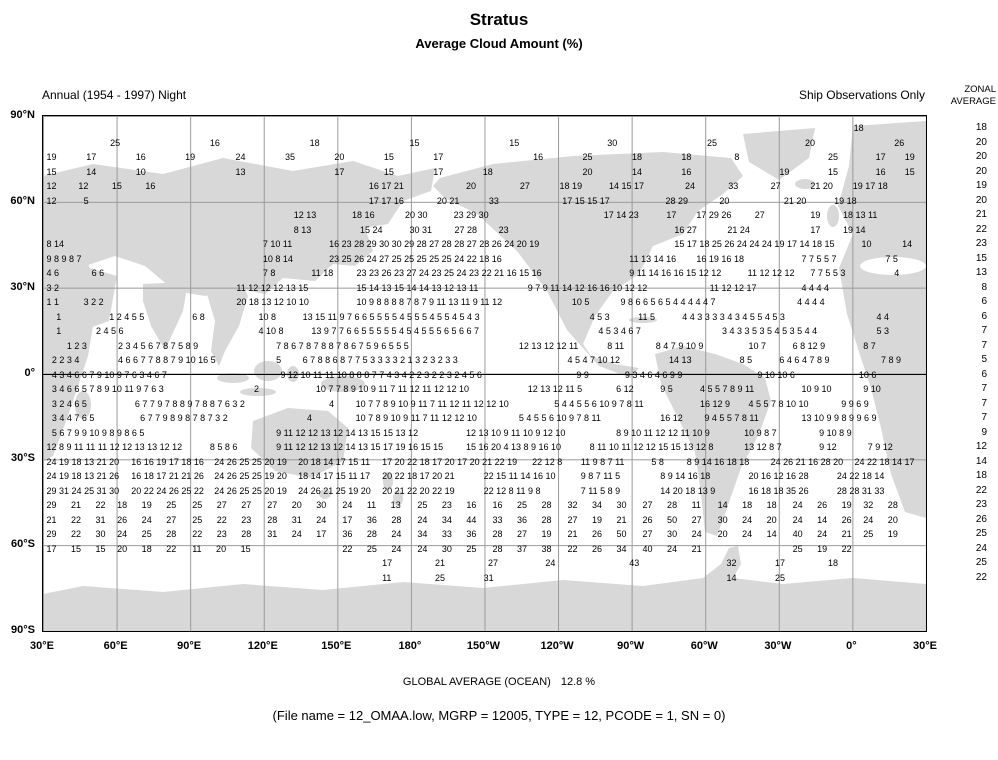 The height and width of the screenshot is (760, 998). What do you see at coordinates (76, 345) in the screenshot?
I see `cloud-amount-values: 1 2 3` at bounding box center [76, 345].